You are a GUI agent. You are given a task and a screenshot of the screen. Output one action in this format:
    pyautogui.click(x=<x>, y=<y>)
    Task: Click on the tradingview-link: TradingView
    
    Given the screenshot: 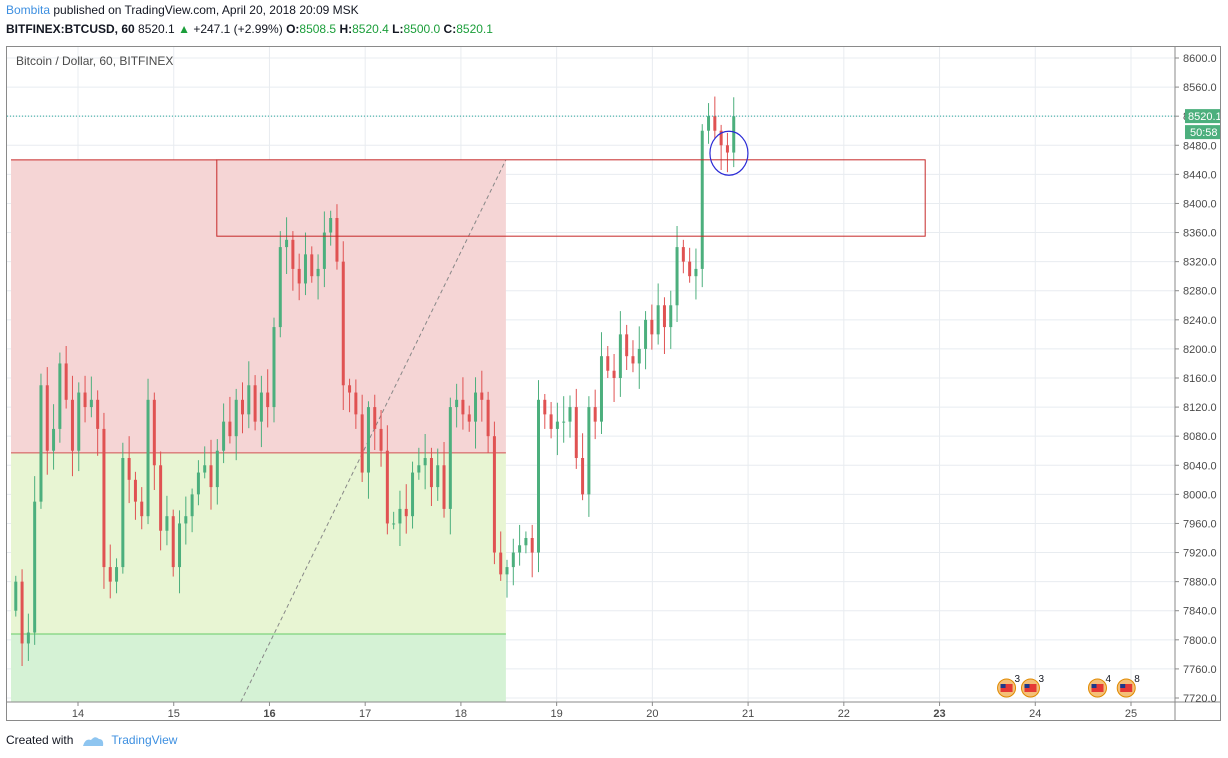 What is the action you would take?
    pyautogui.click(x=144, y=740)
    